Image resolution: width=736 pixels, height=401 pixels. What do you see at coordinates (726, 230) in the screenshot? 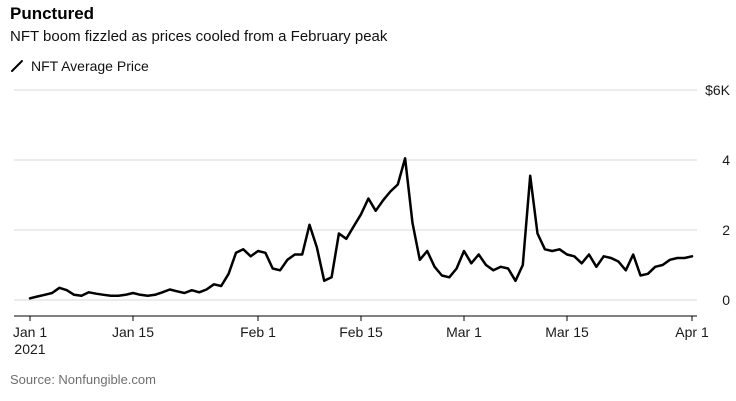
I see `y-axis-label: 2` at bounding box center [726, 230].